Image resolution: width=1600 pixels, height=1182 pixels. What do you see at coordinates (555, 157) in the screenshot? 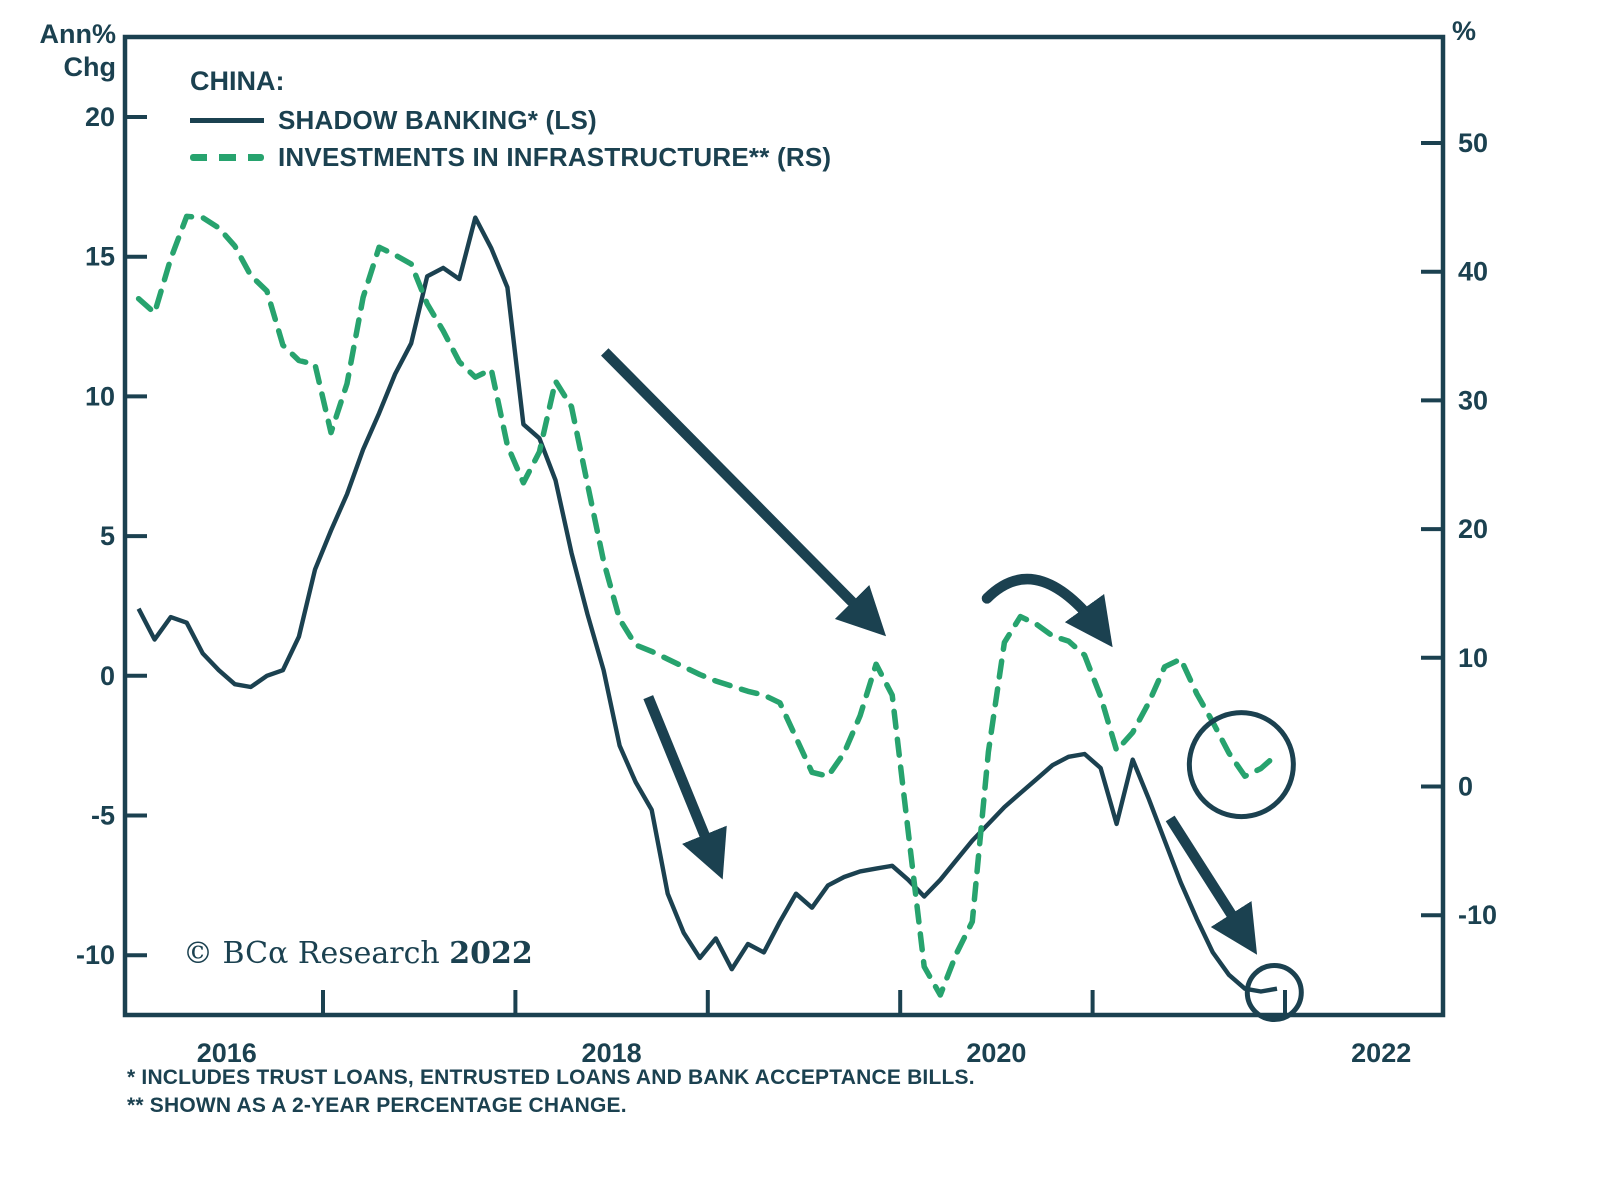
I see `legend-label-infrastructure: INVESTMENTS IN INFRASTRUCTURE** (RS)` at bounding box center [555, 157].